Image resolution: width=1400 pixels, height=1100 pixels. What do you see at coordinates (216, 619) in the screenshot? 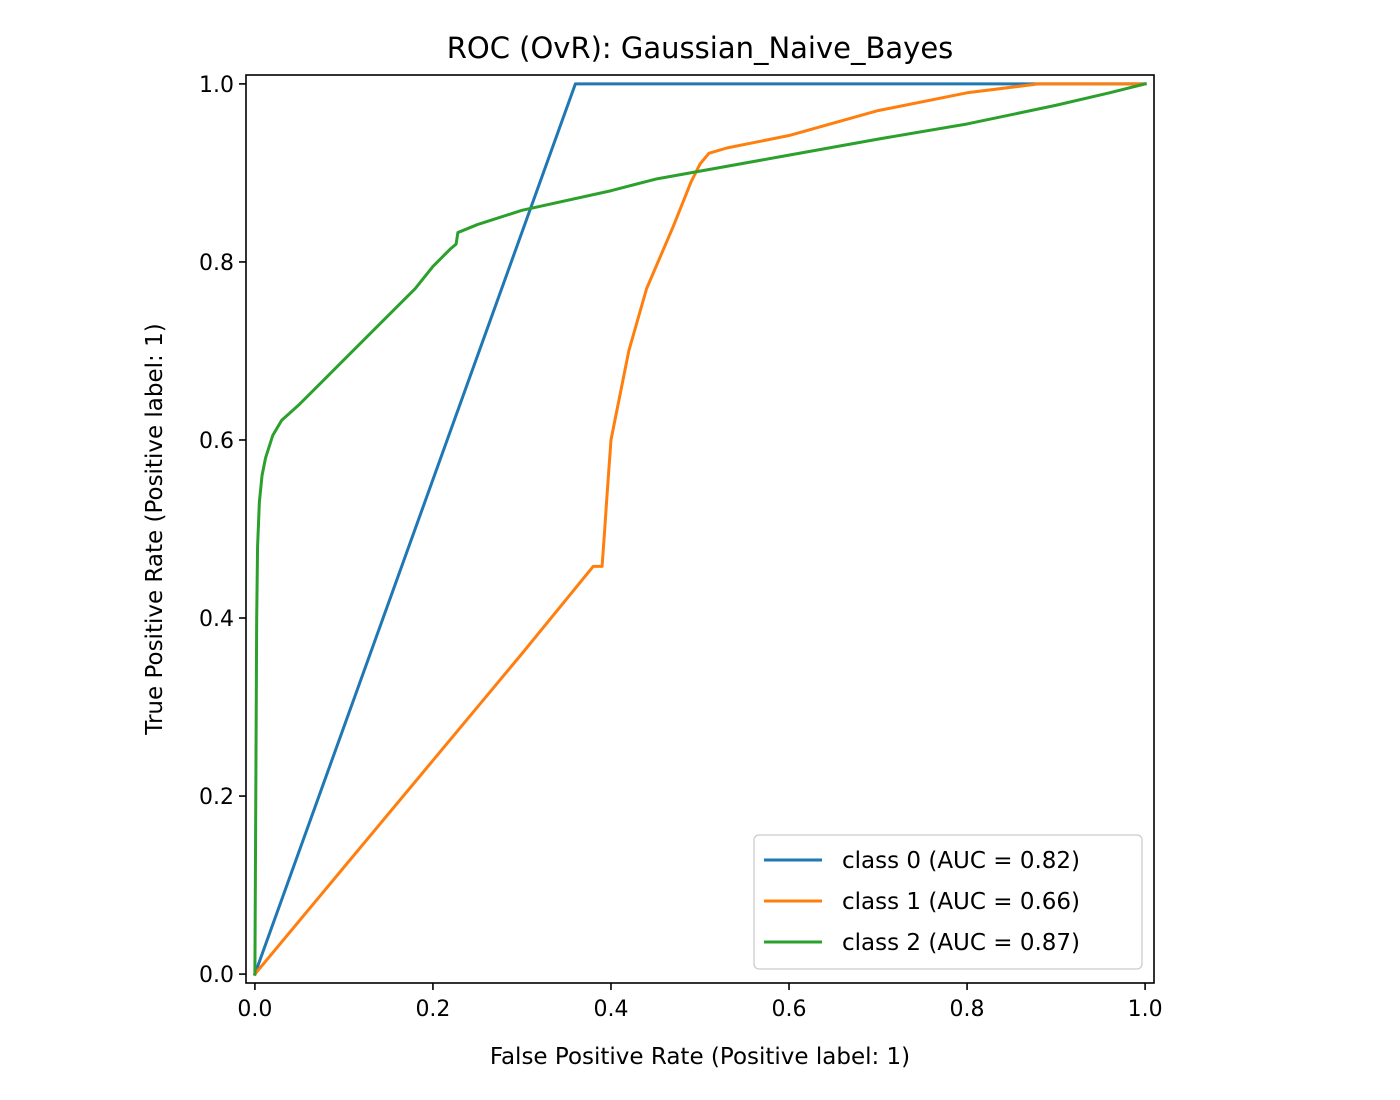
I see `y-tick-label: 0.4` at bounding box center [216, 619].